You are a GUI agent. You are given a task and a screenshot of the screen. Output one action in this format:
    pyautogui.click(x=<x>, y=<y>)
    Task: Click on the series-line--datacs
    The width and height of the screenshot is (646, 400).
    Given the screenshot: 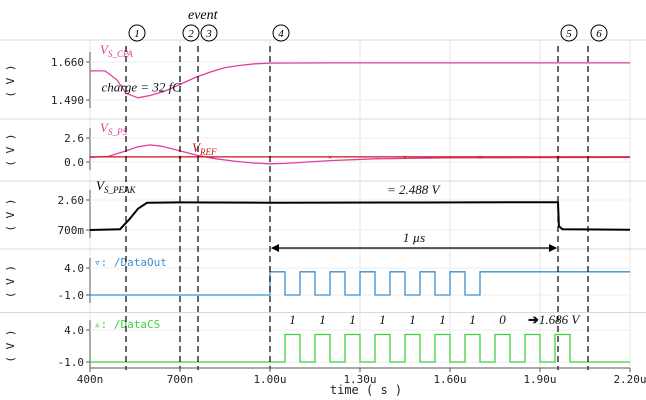 What is the action you would take?
    pyautogui.click(x=360, y=348)
    